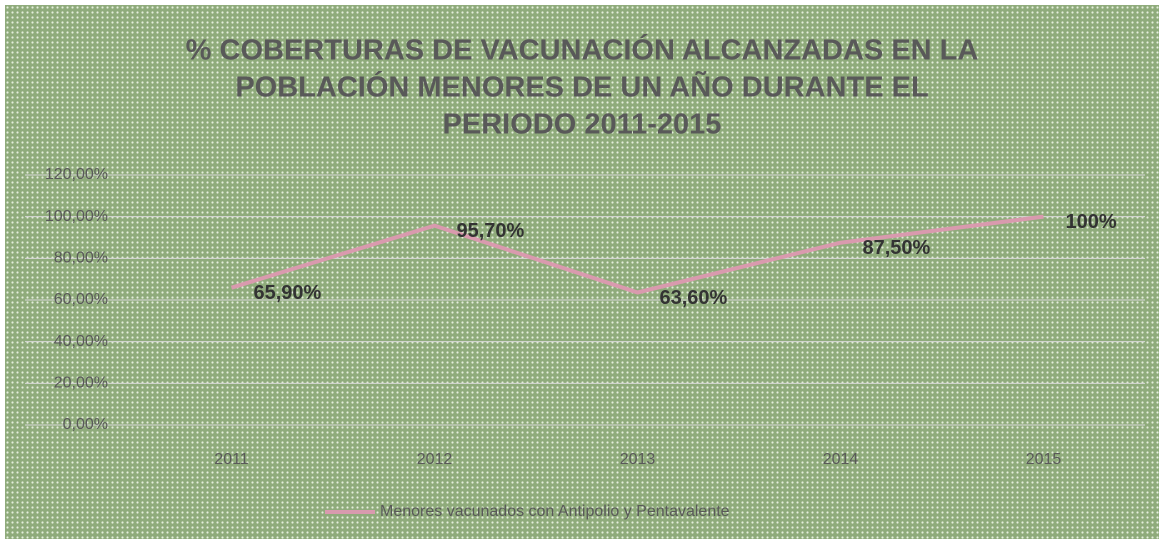 This screenshot has width=1164, height=544. Describe the element at coordinates (897, 248) in the screenshot. I see `data-label: 87,50%` at that location.